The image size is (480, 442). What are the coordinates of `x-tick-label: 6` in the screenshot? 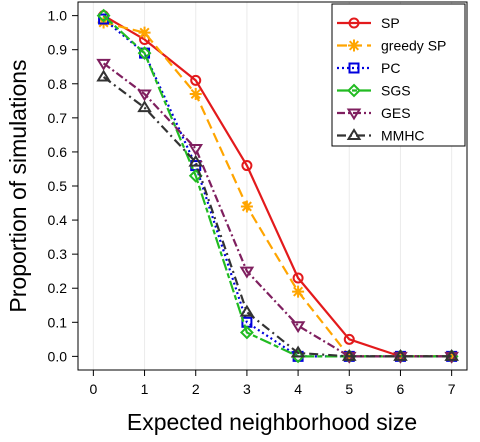 It's located at (401, 389).